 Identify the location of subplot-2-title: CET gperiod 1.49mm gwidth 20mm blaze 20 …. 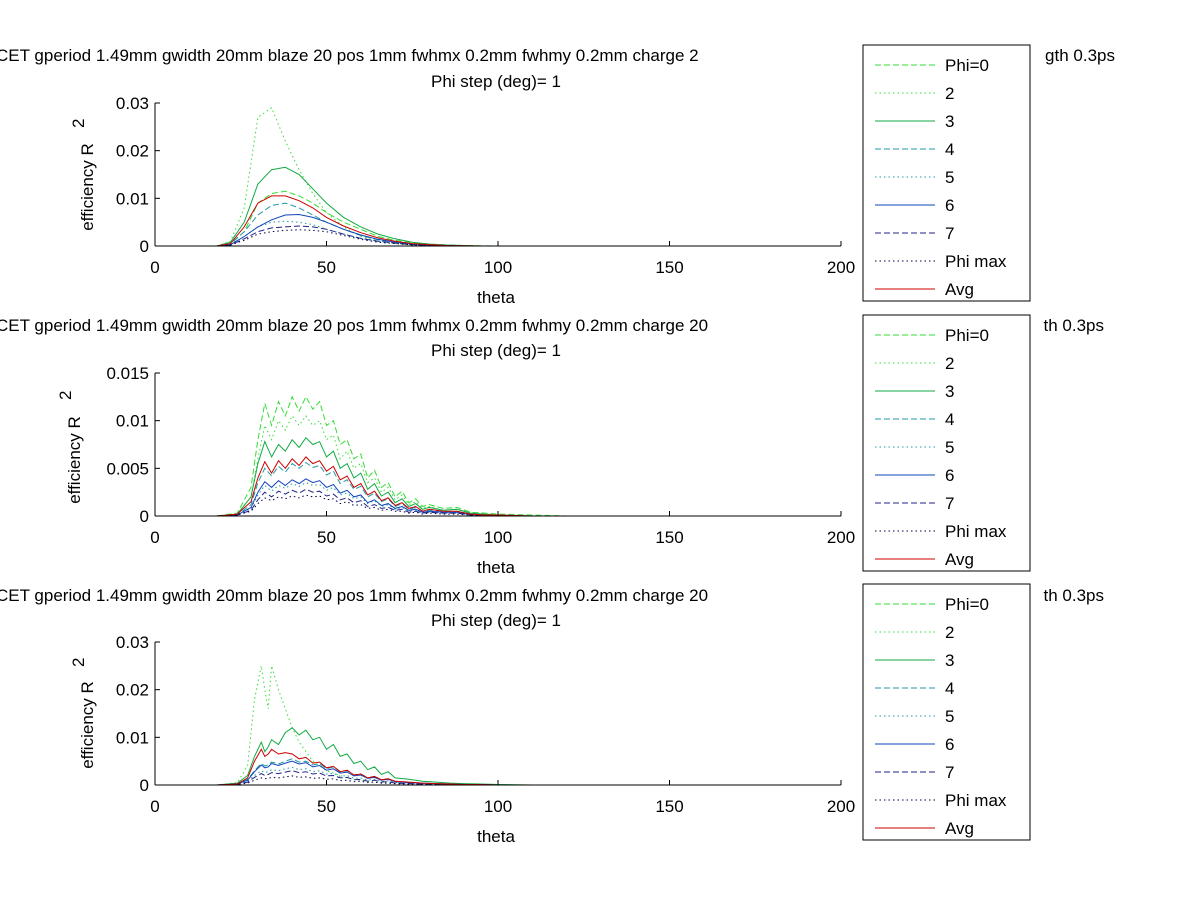
(354, 325).